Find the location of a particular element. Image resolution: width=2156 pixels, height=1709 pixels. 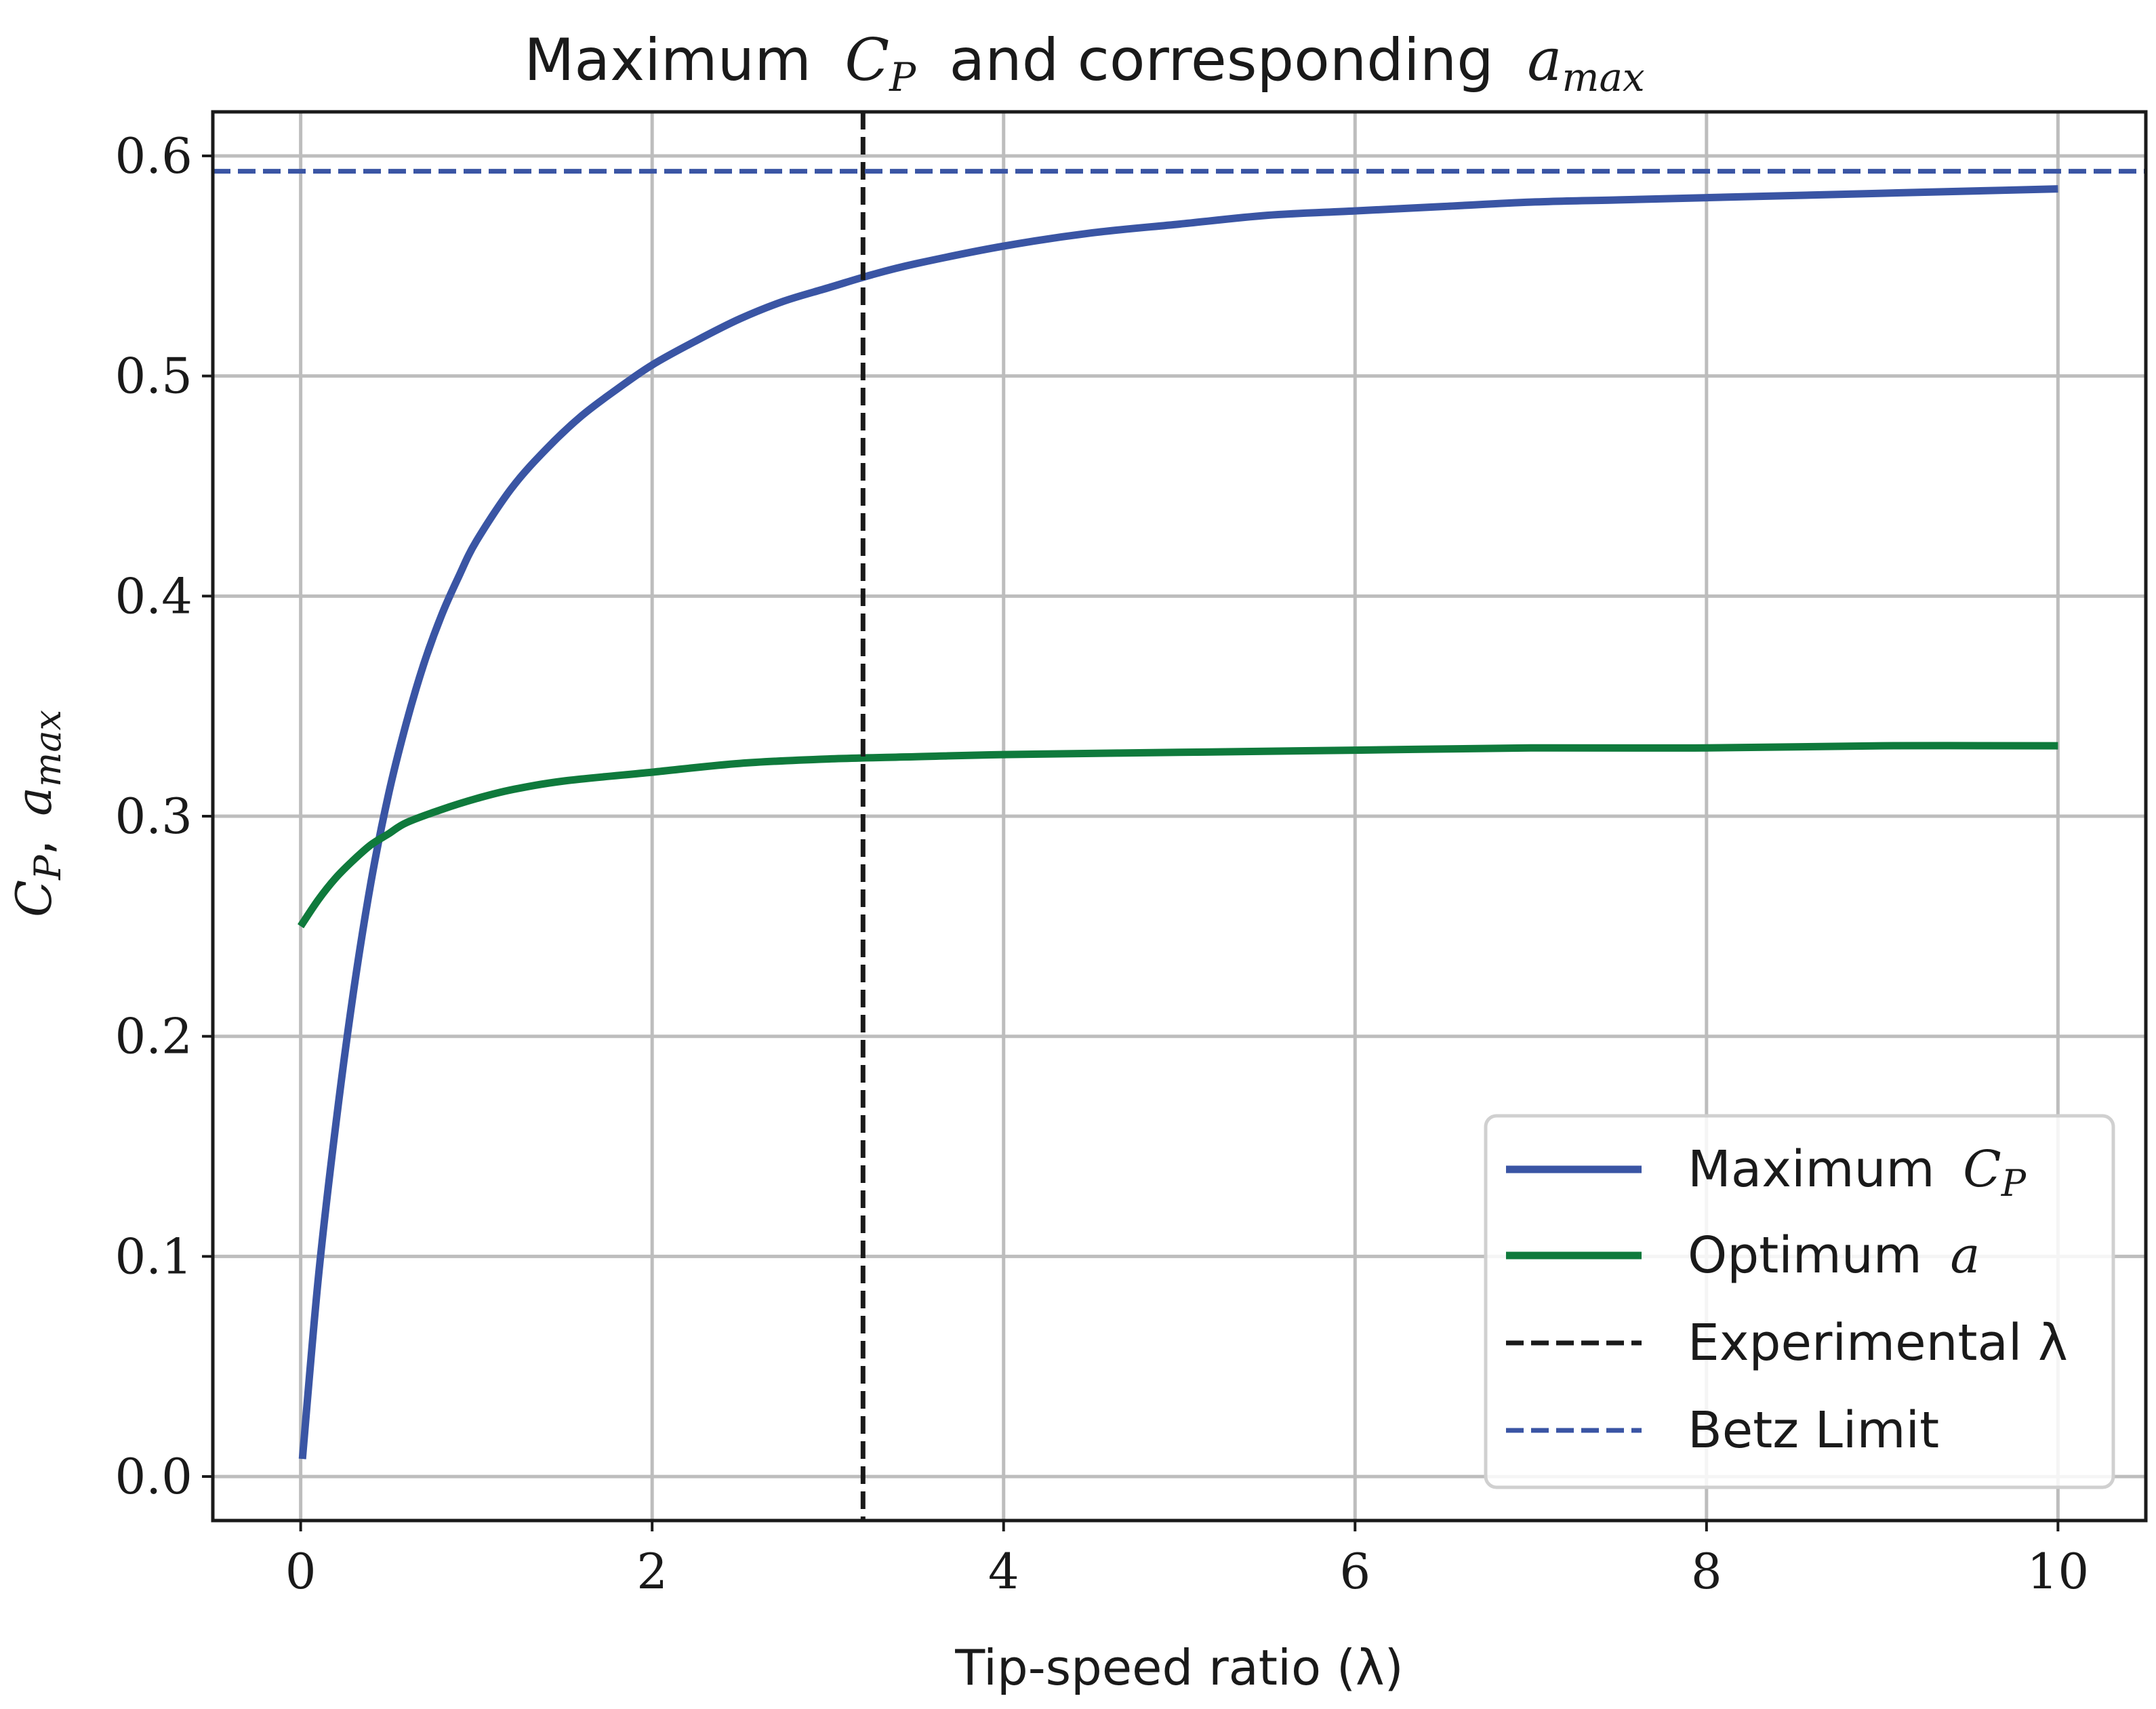

x-tick-label: 0 is located at coordinates (301, 1571).